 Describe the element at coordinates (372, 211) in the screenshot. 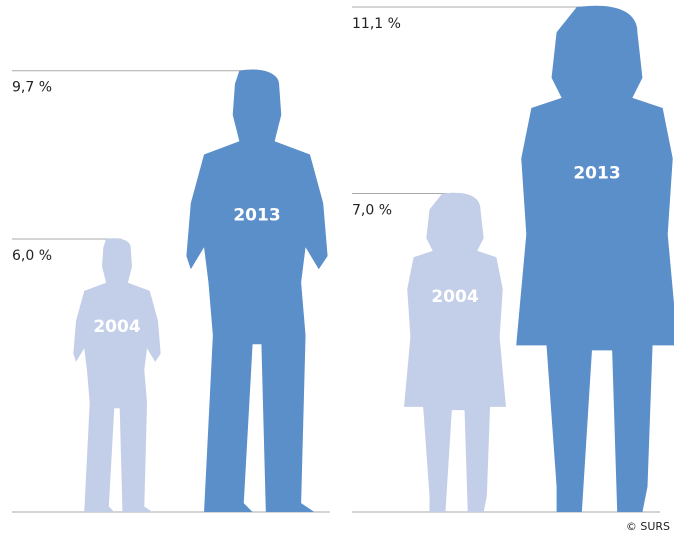

I see `value-label: 7,0 %` at that location.